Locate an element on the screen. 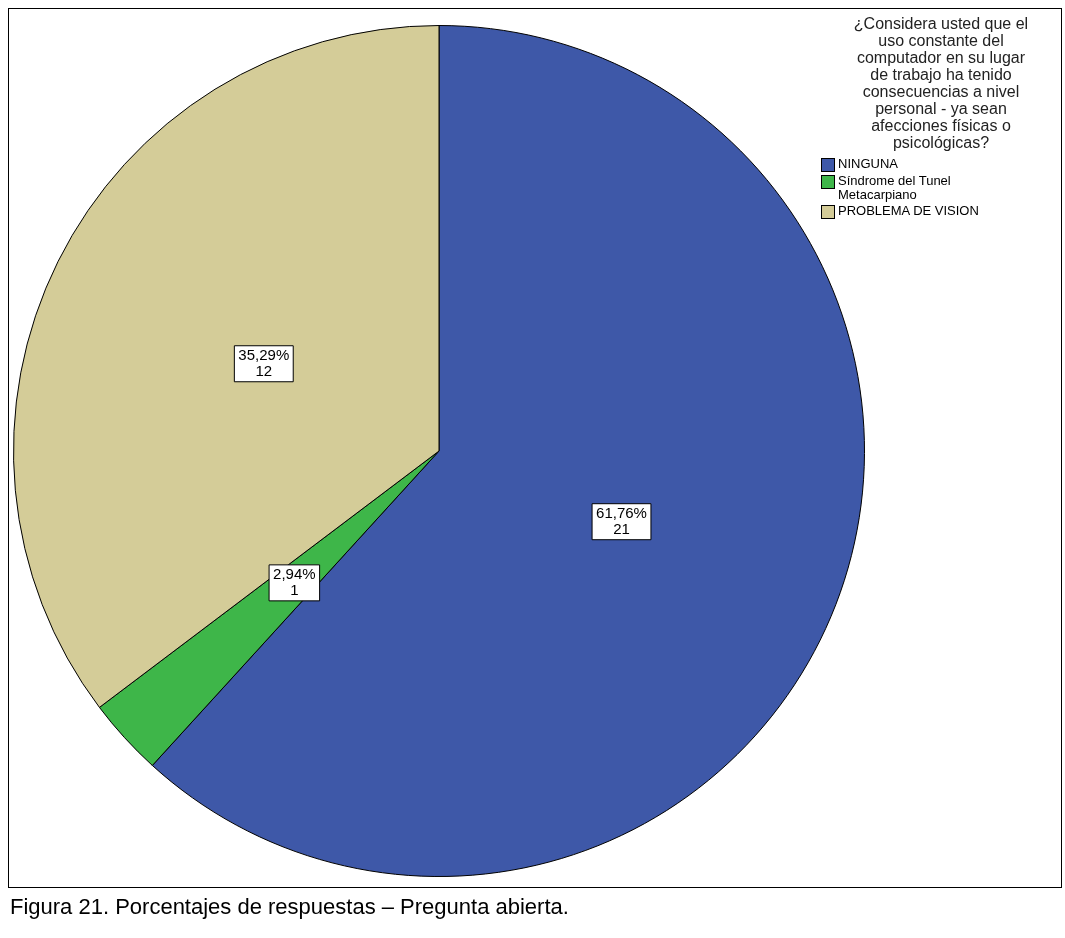 The width and height of the screenshot is (1065, 938). text: Figura 21. Porcentajes de respuestas – Pregunta abierta. is located at coordinates (290, 907).